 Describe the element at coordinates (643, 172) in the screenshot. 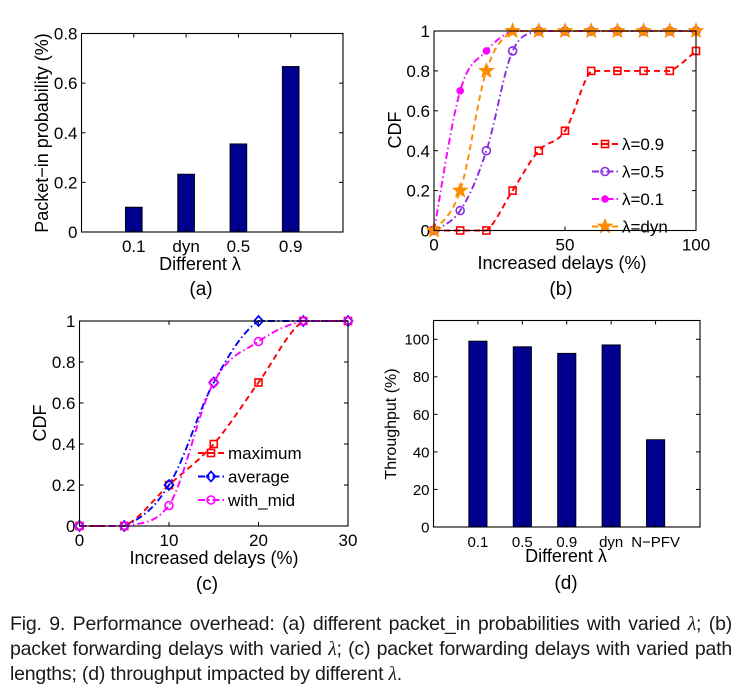

I see `legend-label: λ=0.5` at that location.